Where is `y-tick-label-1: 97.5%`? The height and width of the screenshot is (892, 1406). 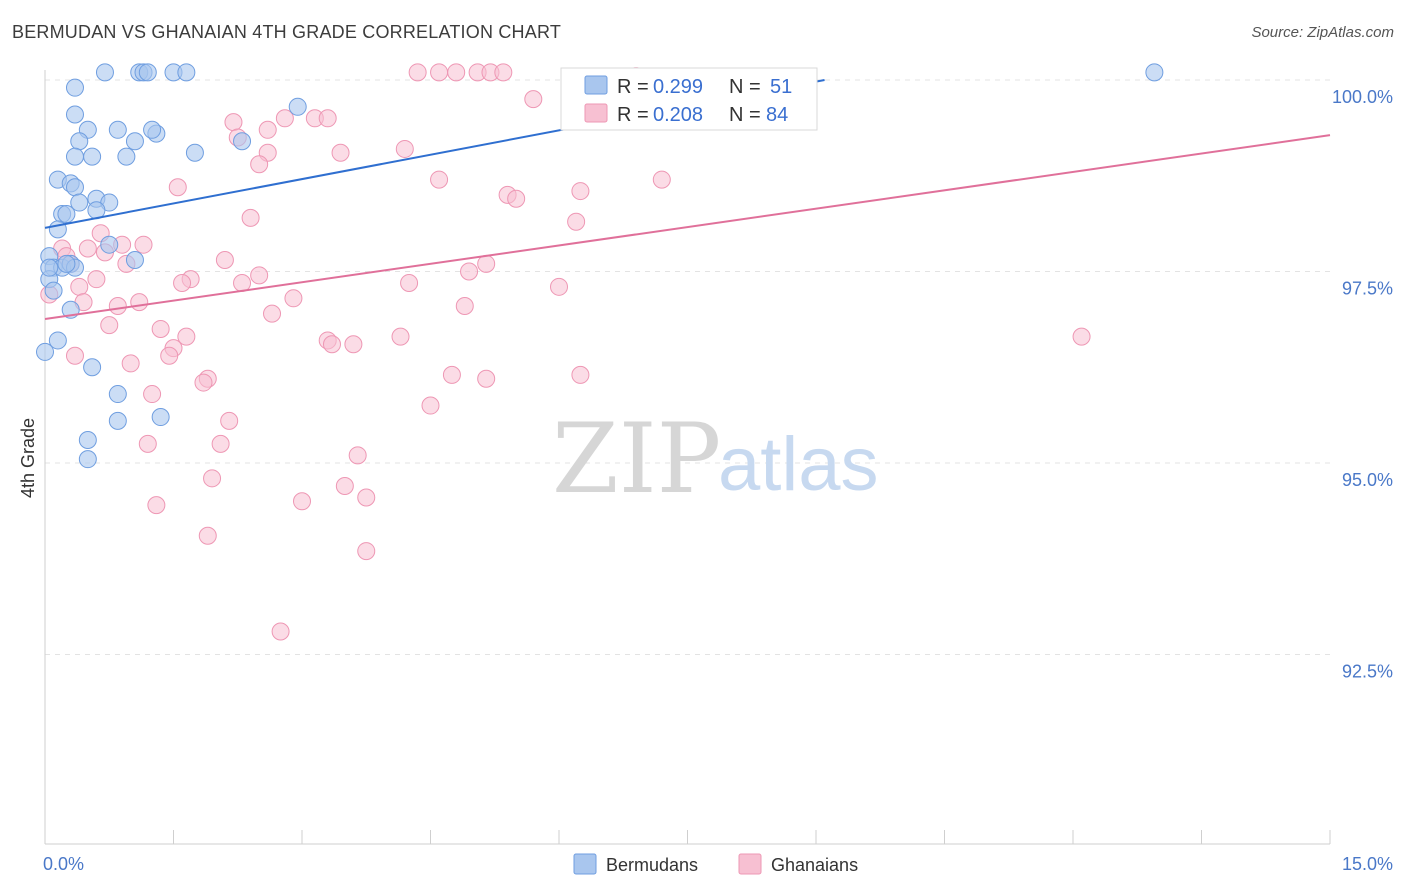
y-tick-label-1: 97.5% is located at coordinates (1367, 289).